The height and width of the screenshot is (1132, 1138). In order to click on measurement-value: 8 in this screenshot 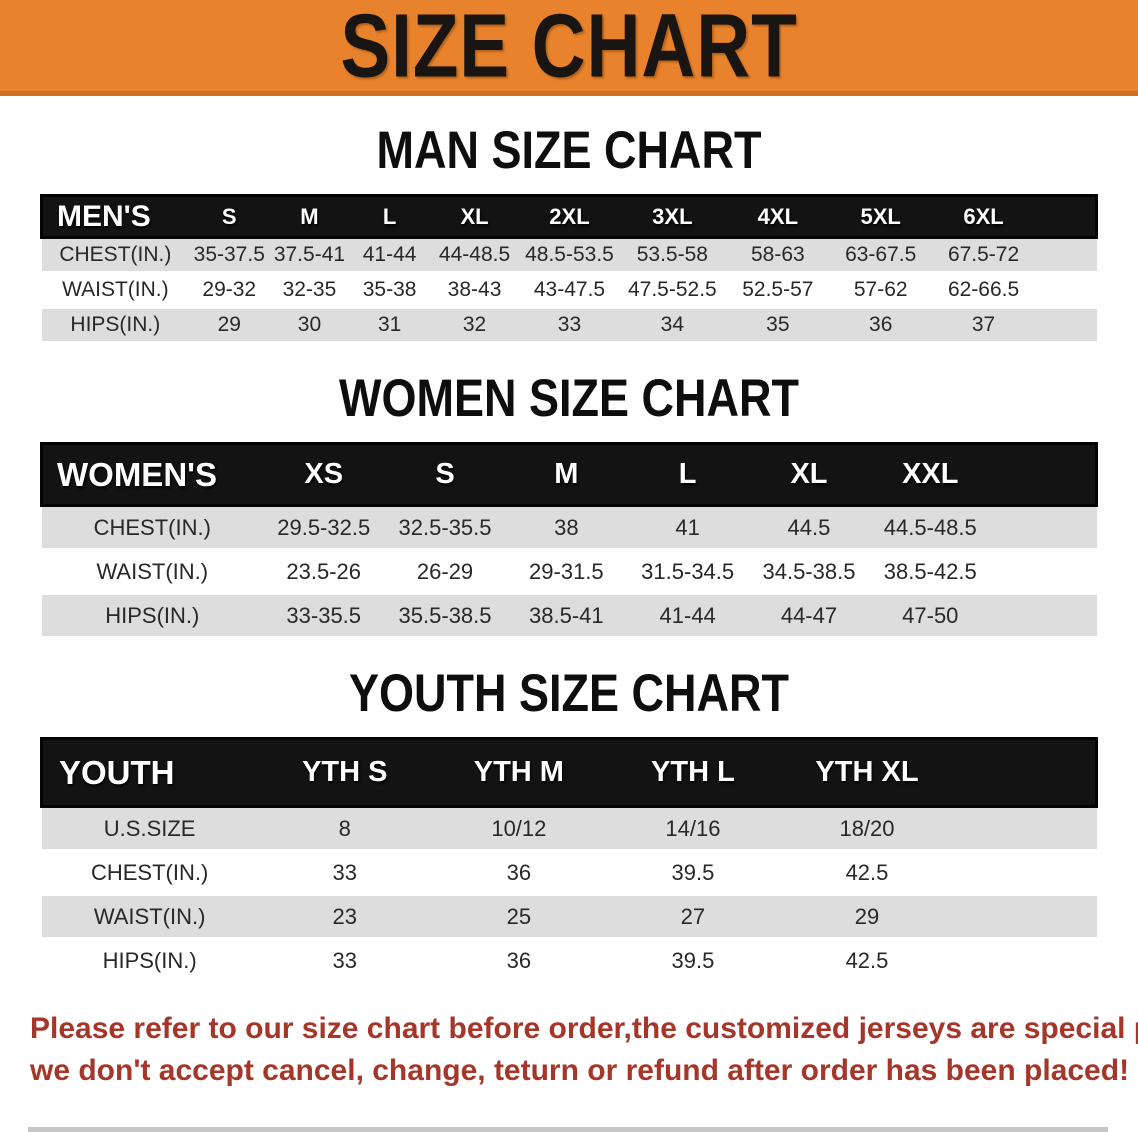, I will do `click(344, 828)`.